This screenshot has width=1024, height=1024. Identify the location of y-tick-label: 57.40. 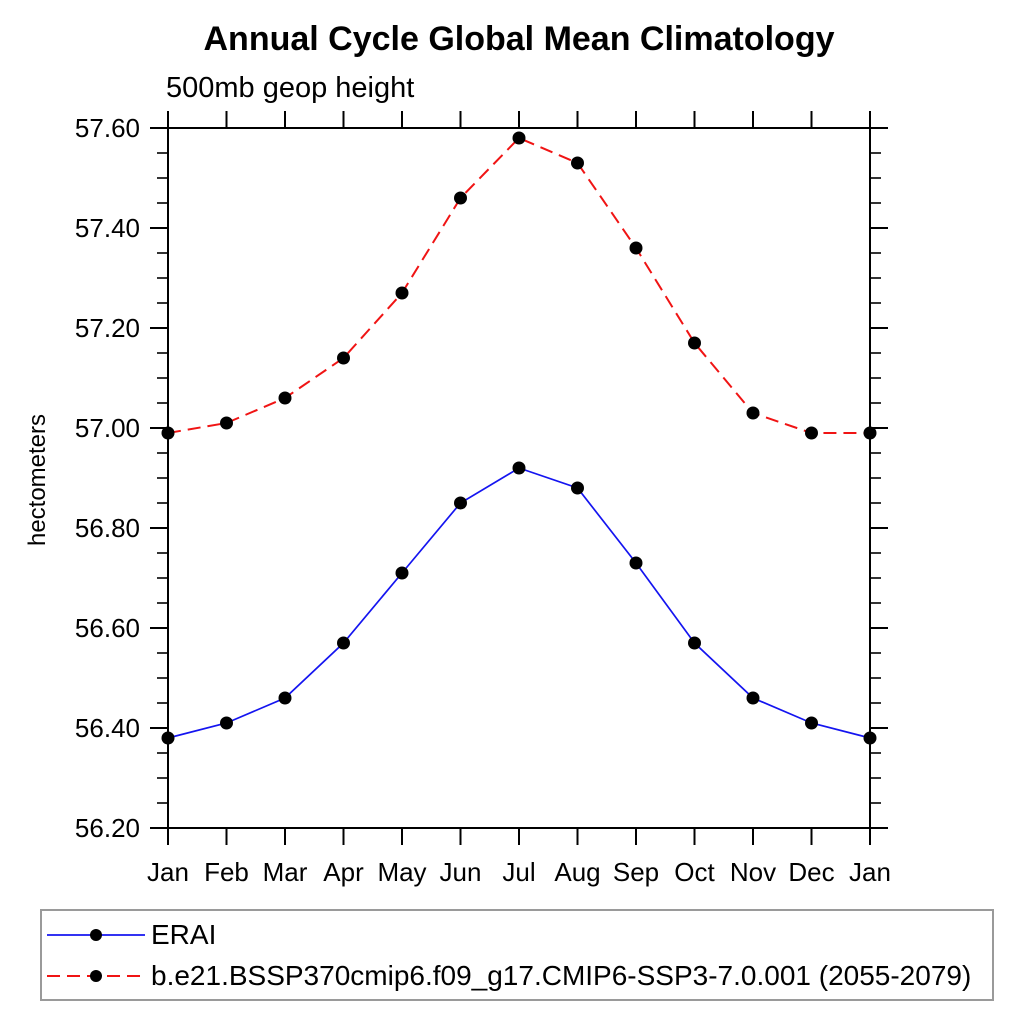
(107, 228).